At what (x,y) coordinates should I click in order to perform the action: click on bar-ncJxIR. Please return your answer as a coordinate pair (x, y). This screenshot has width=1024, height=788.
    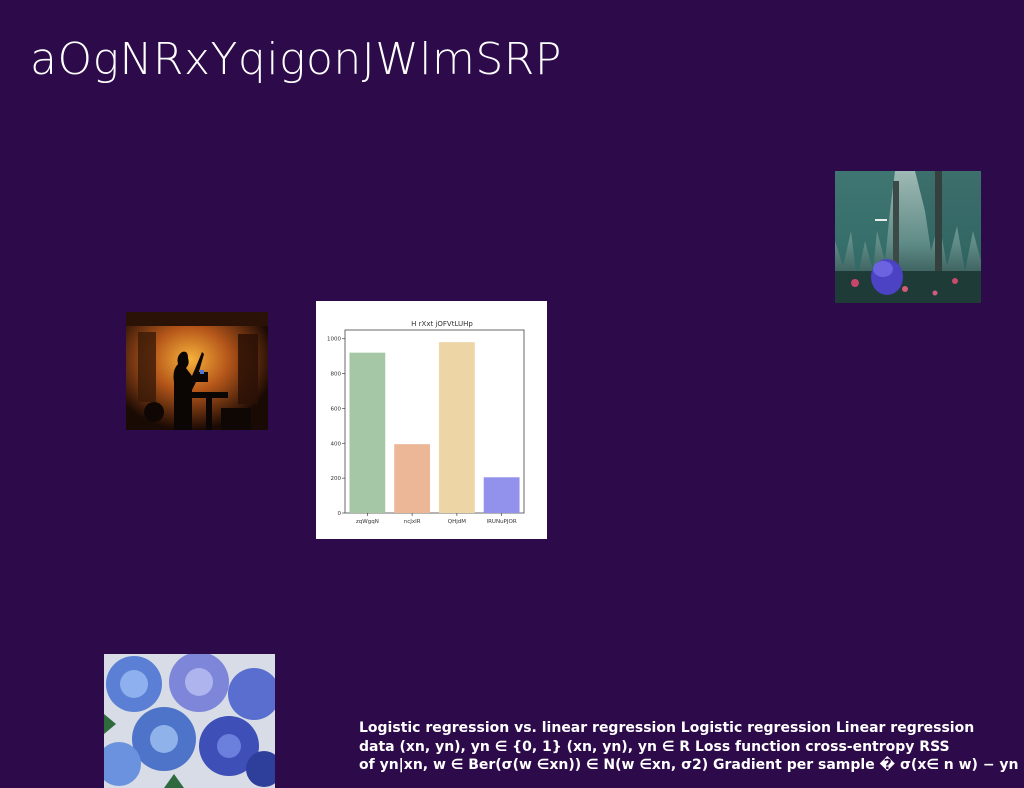
    Looking at the image, I should click on (412, 478).